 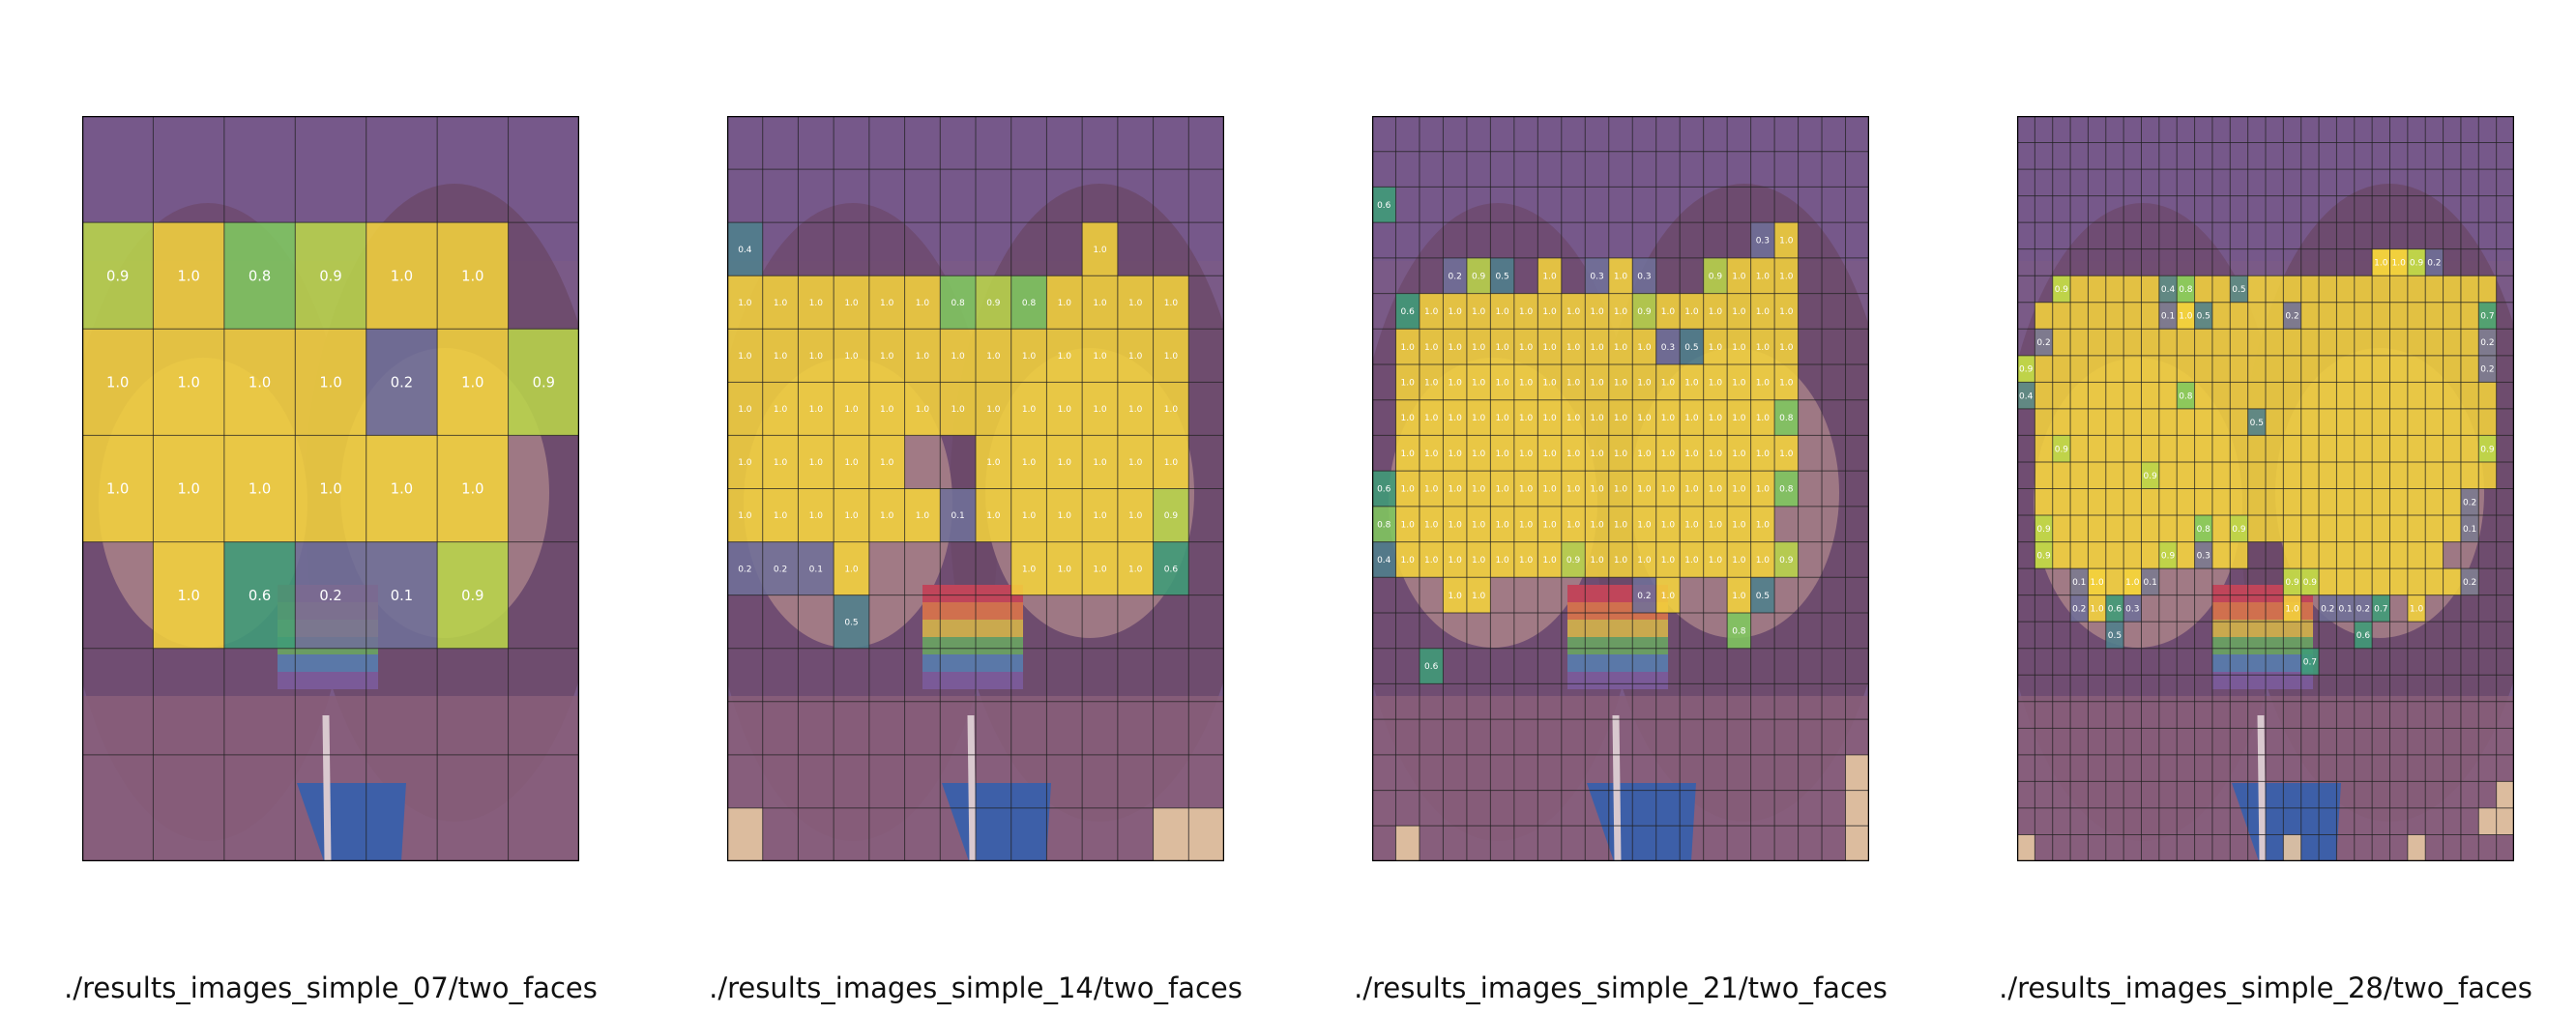 I want to click on cell-value-label: 0.1, so click(x=2345, y=610).